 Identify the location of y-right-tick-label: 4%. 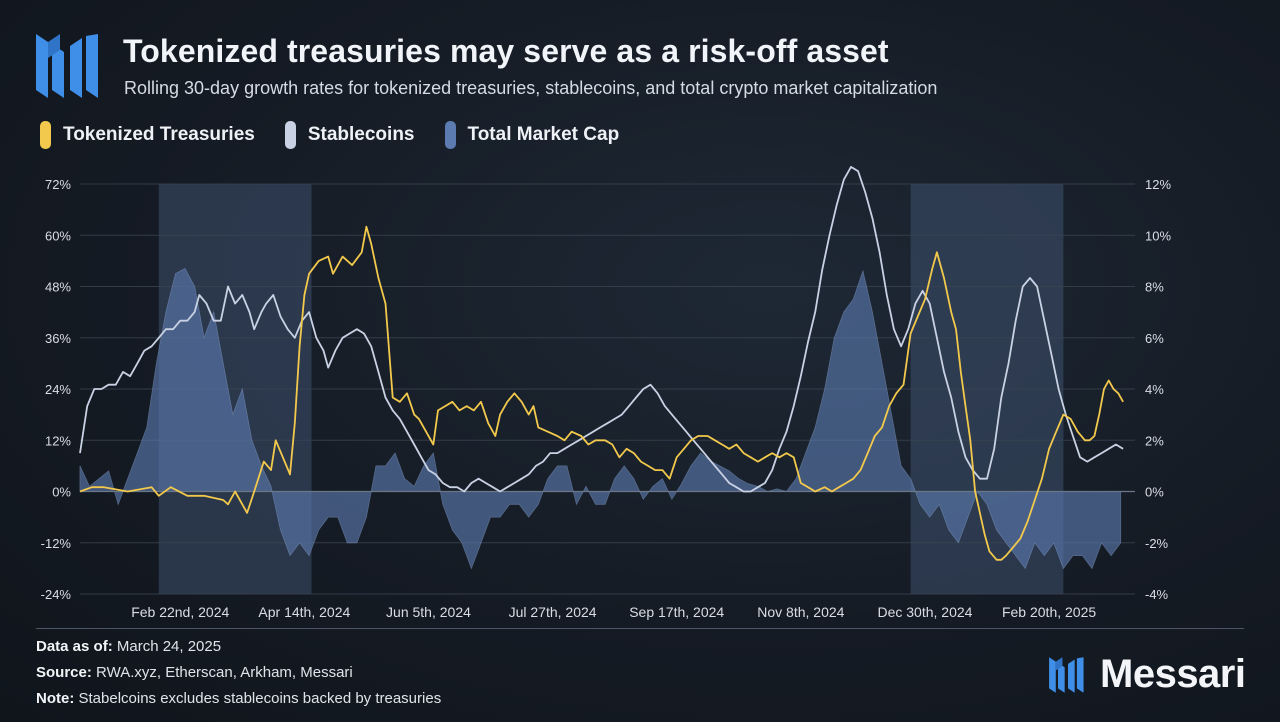
(1154, 389).